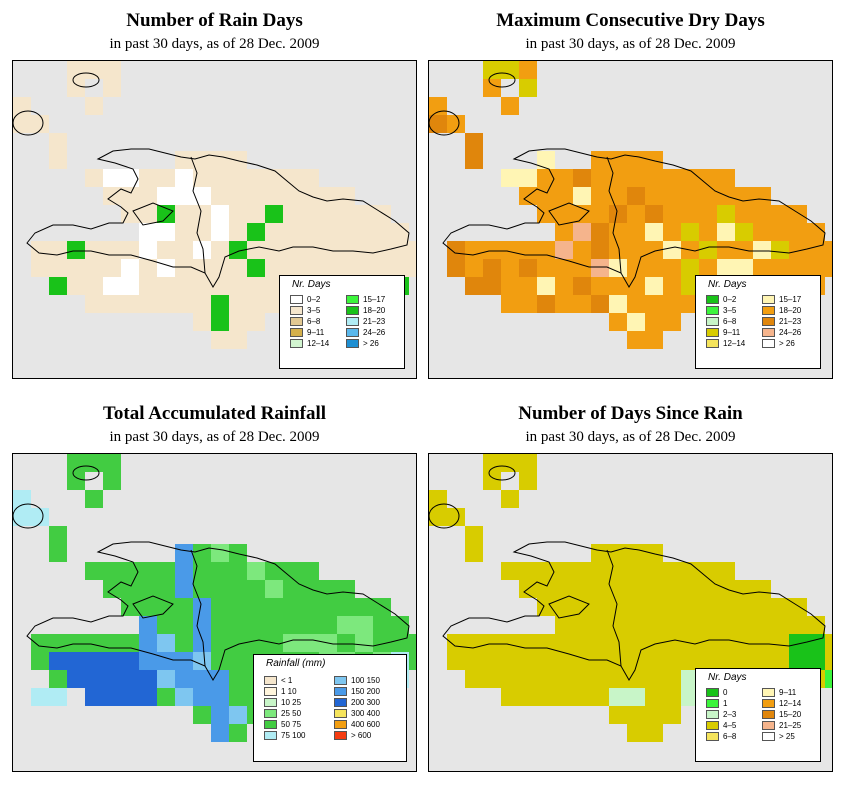 This screenshot has height=793, width=853. What do you see at coordinates (86, 80) in the screenshot?
I see `island-outline` at bounding box center [86, 80].